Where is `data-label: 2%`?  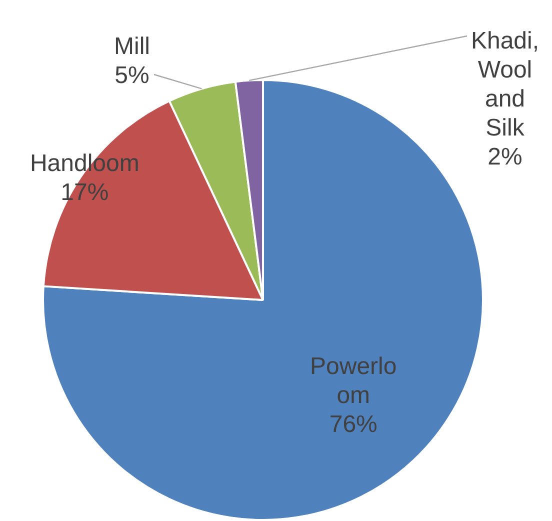
data-label: 2% is located at coordinates (505, 157).